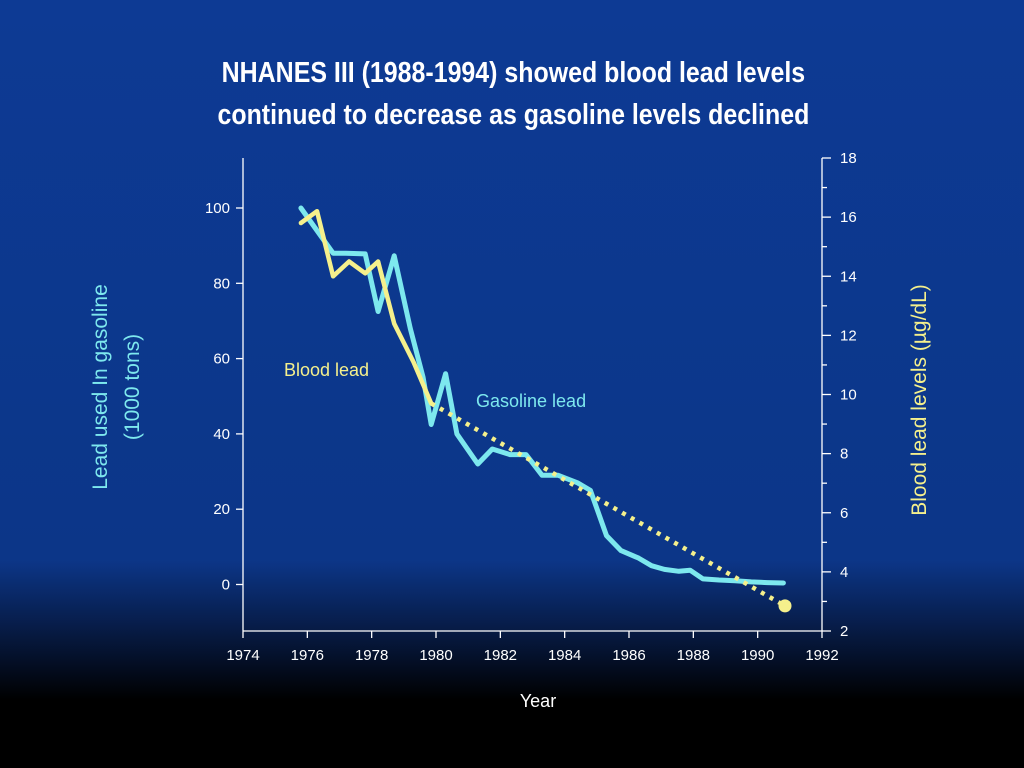 Image resolution: width=1024 pixels, height=768 pixels. Describe the element at coordinates (538, 701) in the screenshot. I see `x-axis-title: Year` at that location.